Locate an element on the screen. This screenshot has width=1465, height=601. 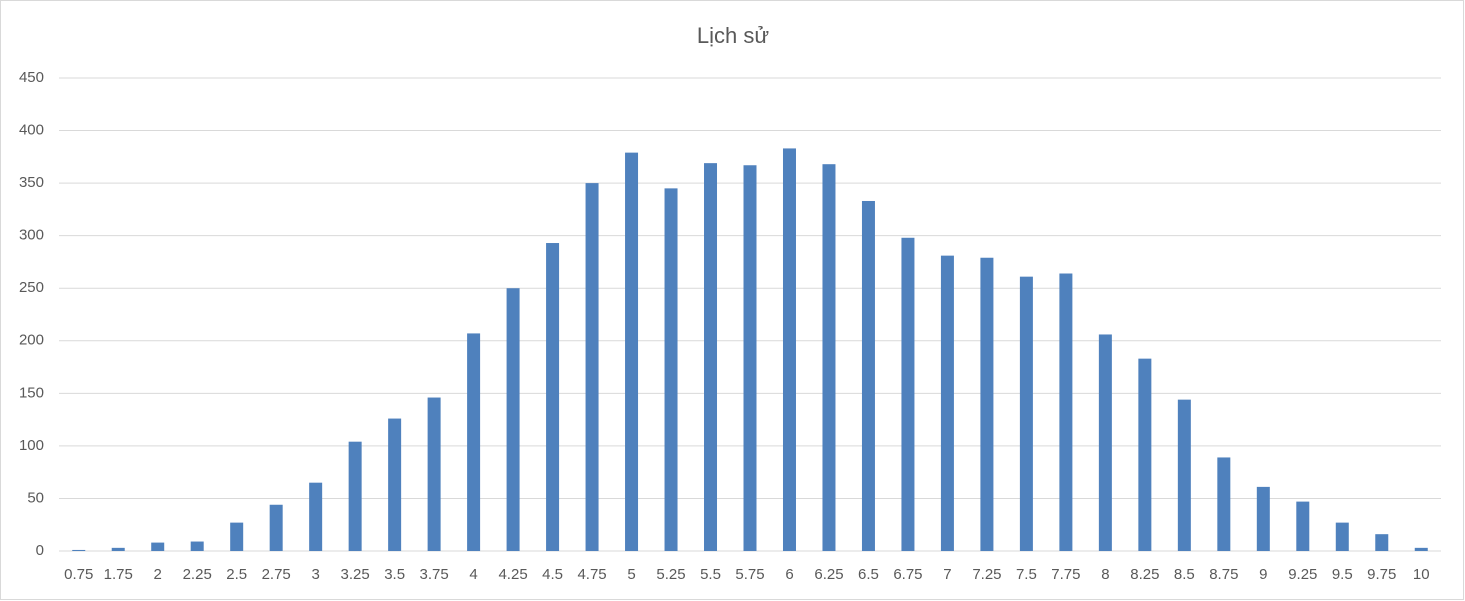
x-tick-label: 9.5 is located at coordinates (1342, 574).